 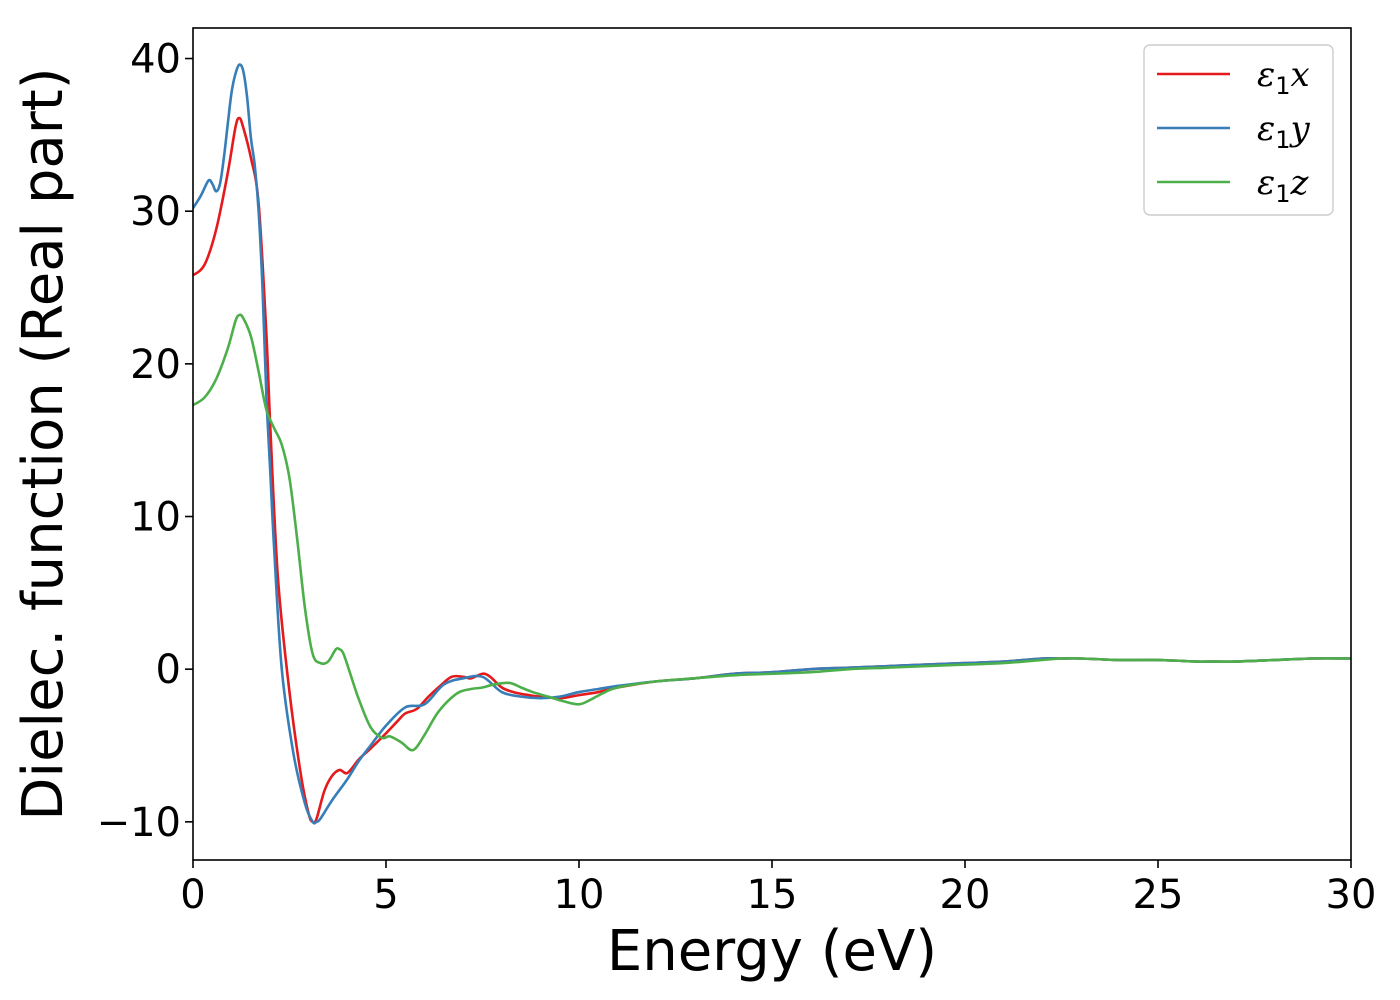 I want to click on y-axis-label: Dielec. function (Real part), so click(x=43, y=443).